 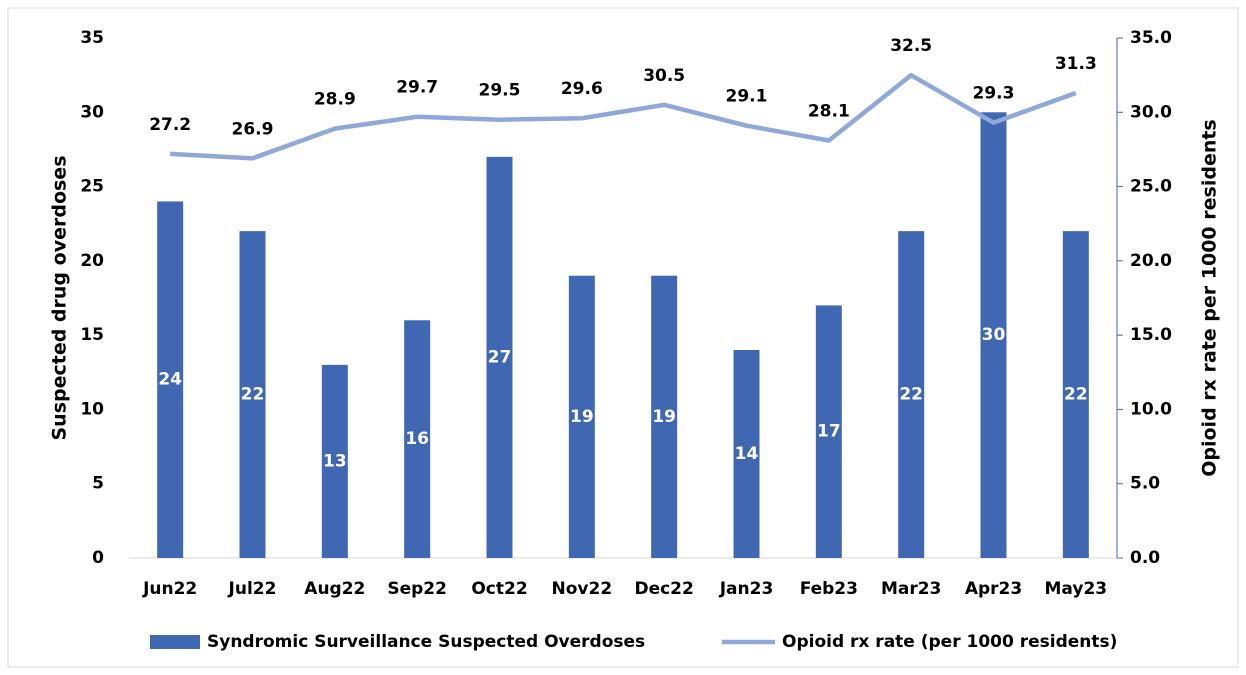 I want to click on y-axis-title: Suspected drug overdoses, so click(x=60, y=297).